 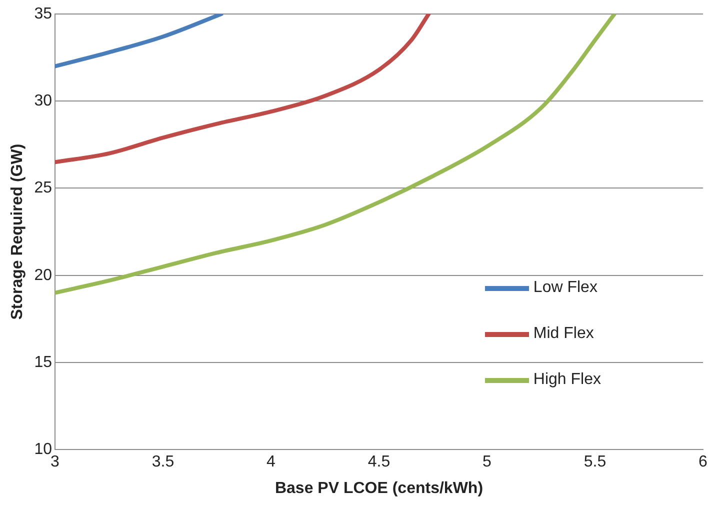 What do you see at coordinates (43, 101) in the screenshot?
I see `y-tick-label: 30` at bounding box center [43, 101].